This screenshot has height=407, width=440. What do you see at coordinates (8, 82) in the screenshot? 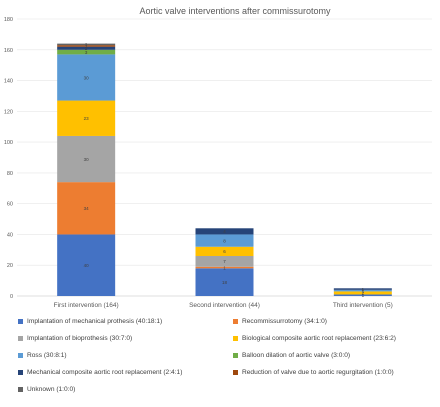
I see `y-tick-label: 140` at bounding box center [8, 82].